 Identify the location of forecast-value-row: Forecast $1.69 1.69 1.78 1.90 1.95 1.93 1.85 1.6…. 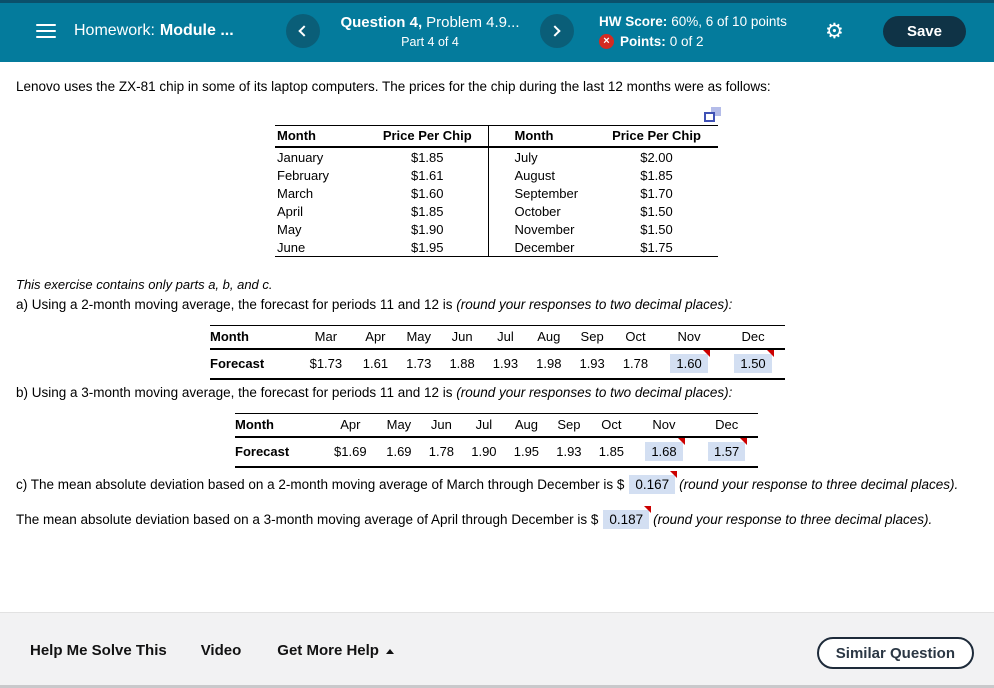
(496, 452).